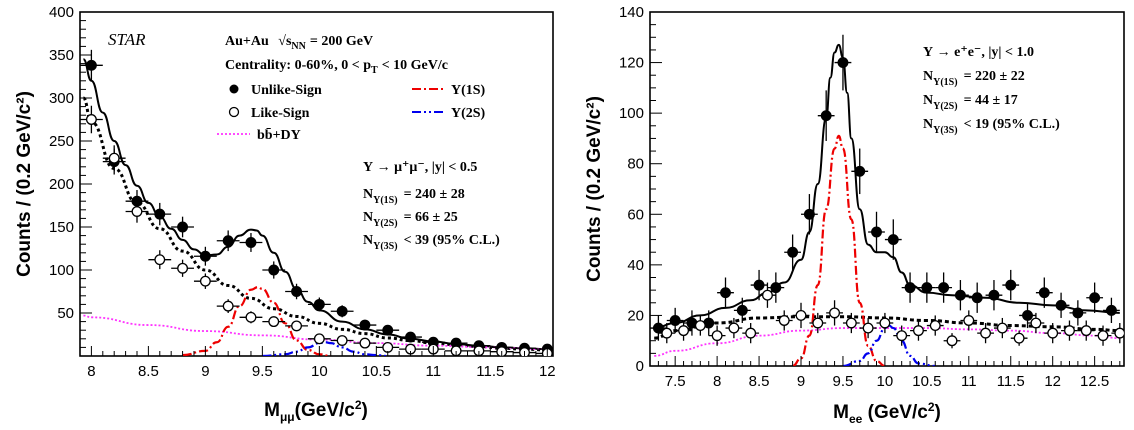  Describe the element at coordinates (468, 90) in the screenshot. I see `legend-y1s-label: Υ(1S)` at that location.